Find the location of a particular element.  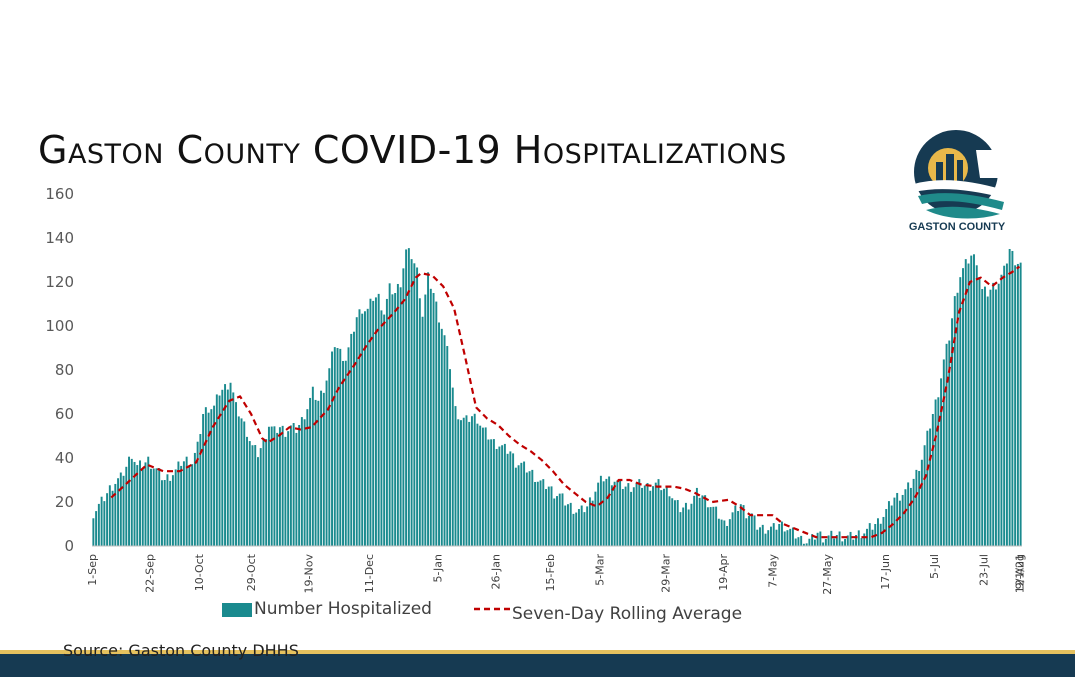

legend-bar-swatch is located at coordinates (237, 610).